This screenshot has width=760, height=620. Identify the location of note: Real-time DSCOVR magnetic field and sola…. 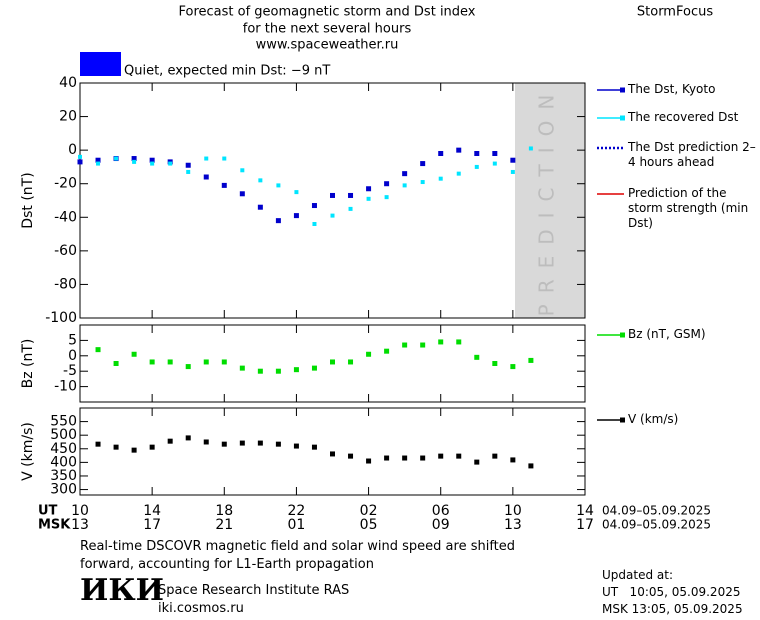
(298, 546).